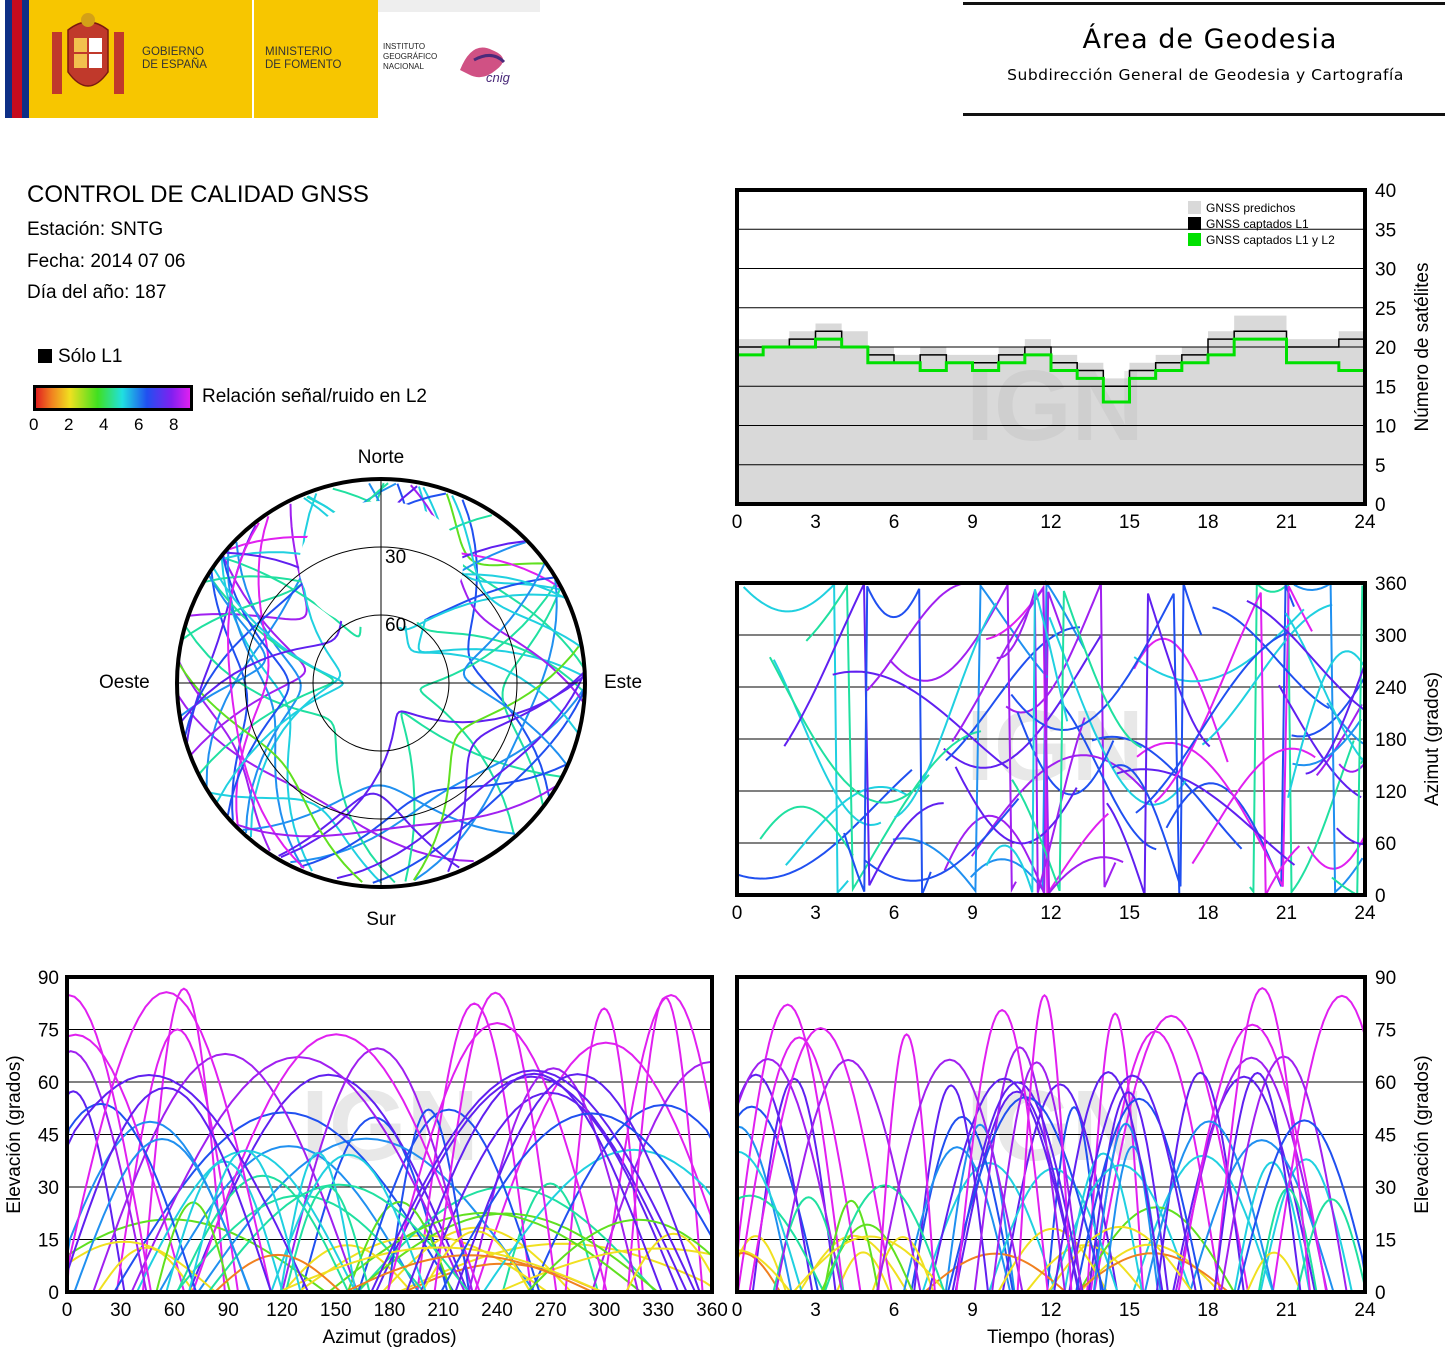  What do you see at coordinates (192, 59) in the screenshot?
I see `gov-name: GOBIERNO DE ESPAÑA` at bounding box center [192, 59].